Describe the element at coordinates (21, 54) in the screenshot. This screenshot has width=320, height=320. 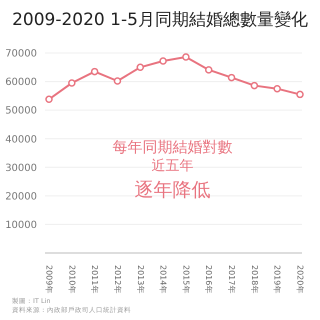
I see `y-tick-label: 70000` at that location.